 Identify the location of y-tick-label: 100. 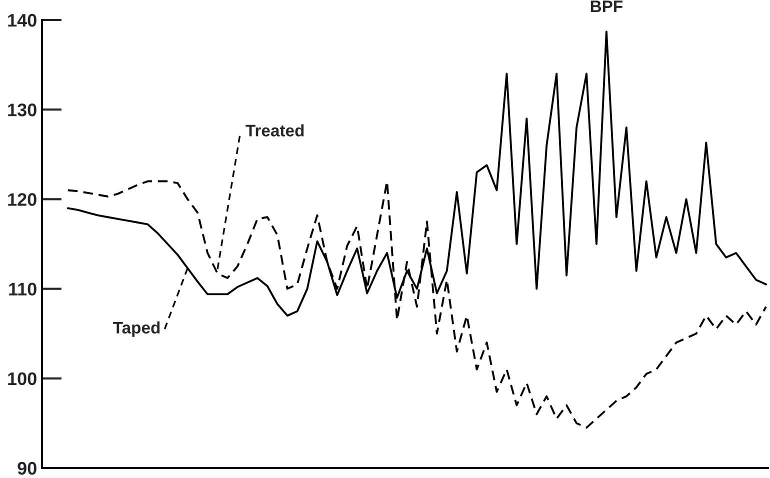
(22, 379).